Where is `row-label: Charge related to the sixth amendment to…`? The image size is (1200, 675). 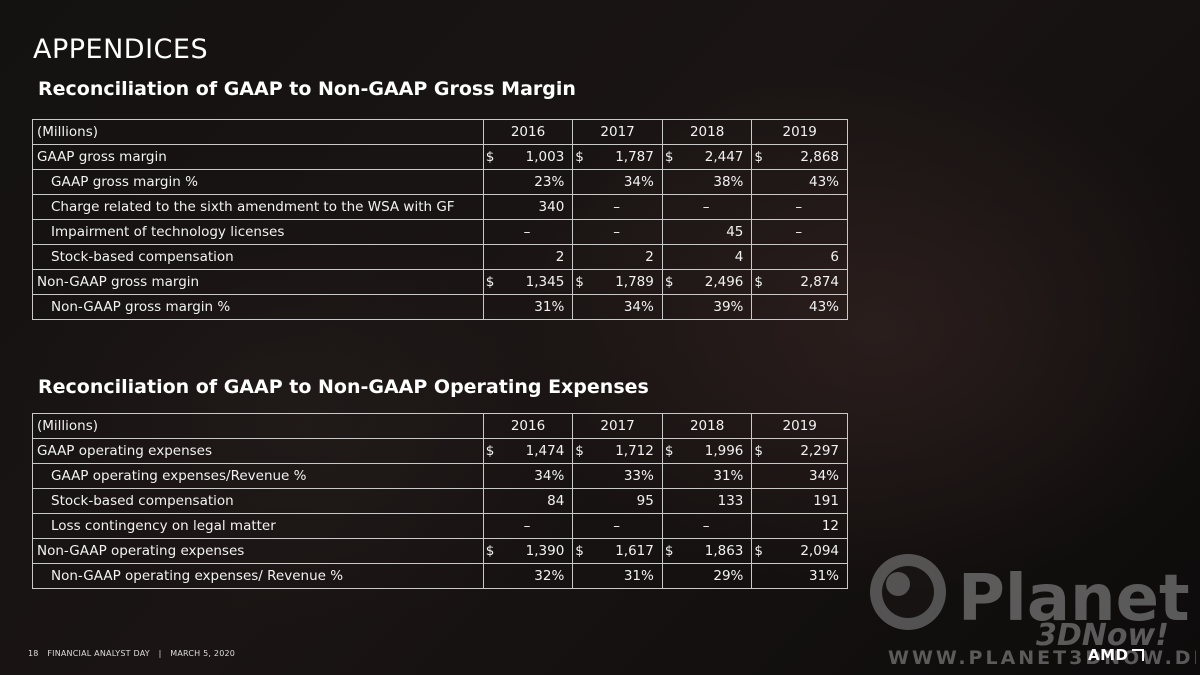
row-label: Charge related to the sixth amendment to… is located at coordinates (258, 207).